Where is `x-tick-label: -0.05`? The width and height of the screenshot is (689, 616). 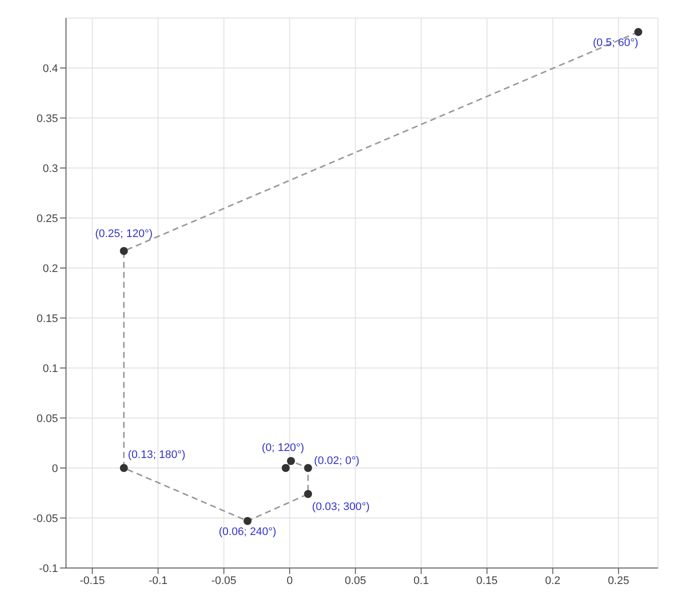
x-tick-label: -0.05 is located at coordinates (223, 580).